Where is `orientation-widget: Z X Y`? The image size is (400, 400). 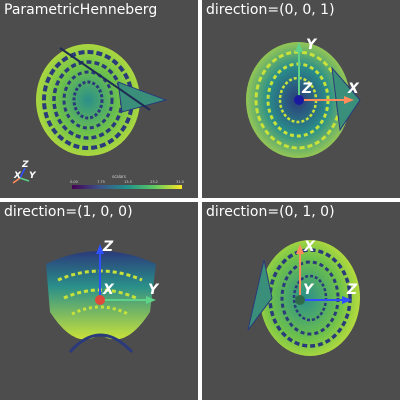
orientation-widget: Z X Y is located at coordinates (24, 172).